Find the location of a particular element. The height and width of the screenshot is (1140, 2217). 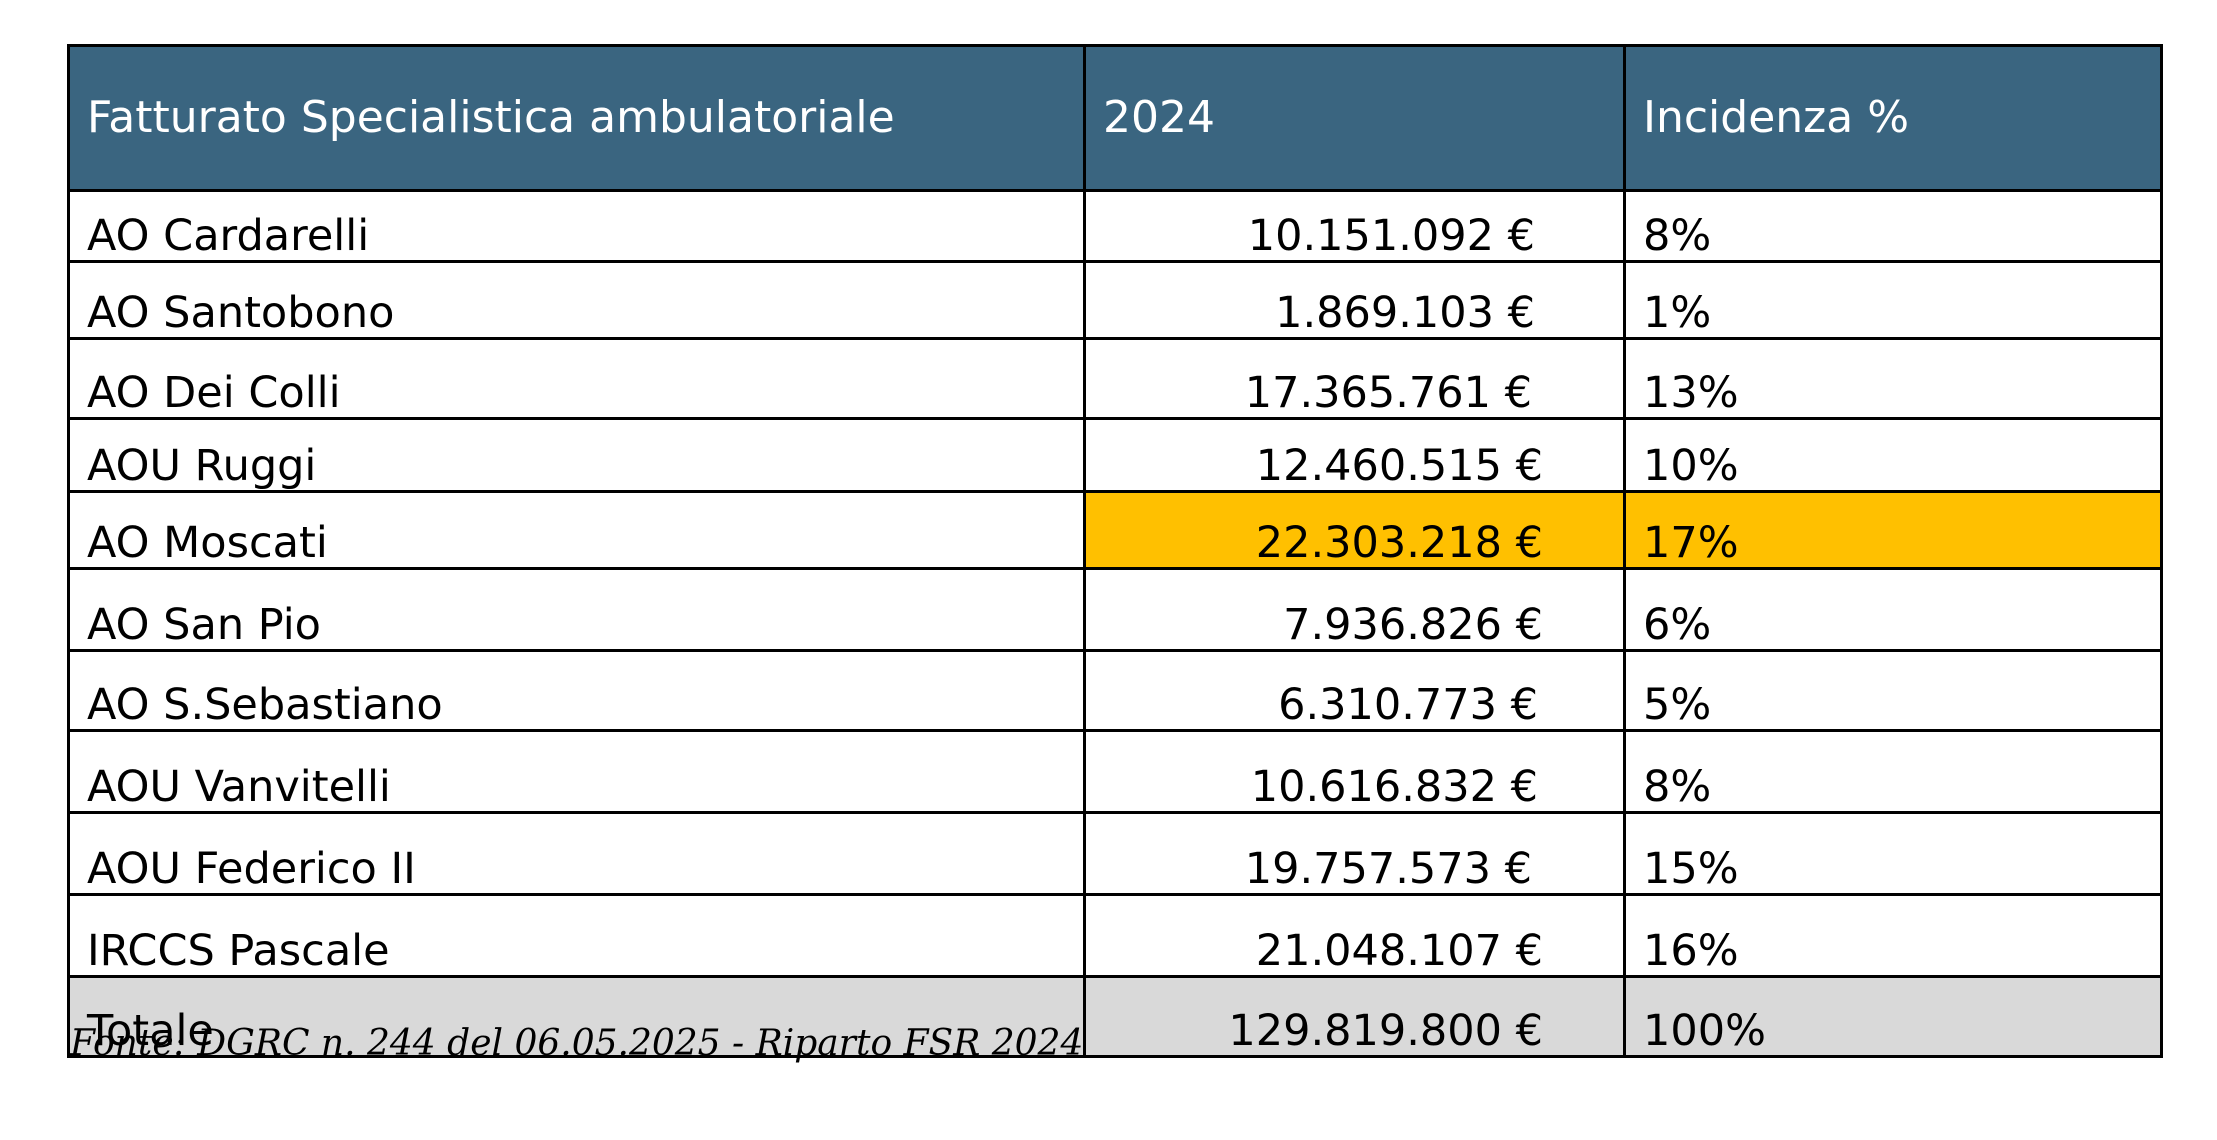

revenue-value-highlighted: 22.303.218 € is located at coordinates (1354, 530).